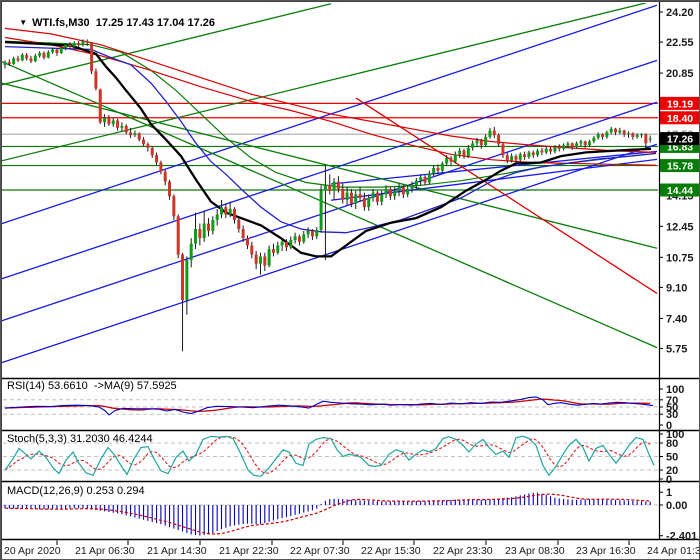 This screenshot has width=700, height=560. I want to click on svg-text: 24.20, so click(680, 13).